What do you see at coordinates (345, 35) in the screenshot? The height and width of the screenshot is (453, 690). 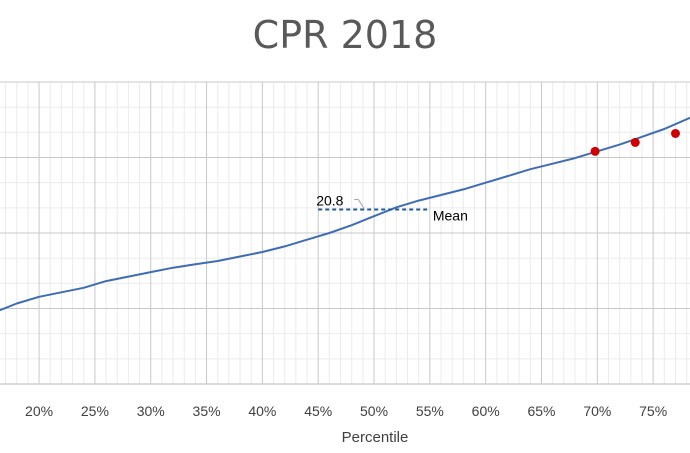 I see `chart-title: CPR 2018` at bounding box center [345, 35].